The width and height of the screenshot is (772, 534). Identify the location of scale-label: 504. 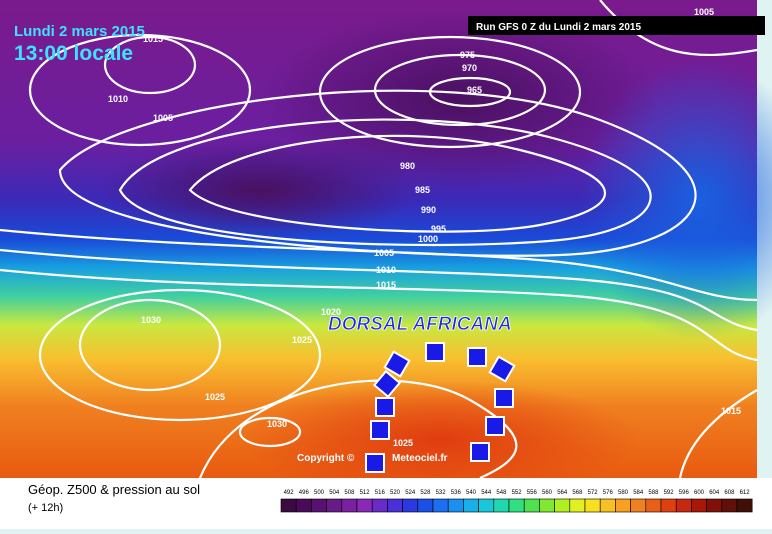
(334, 493).